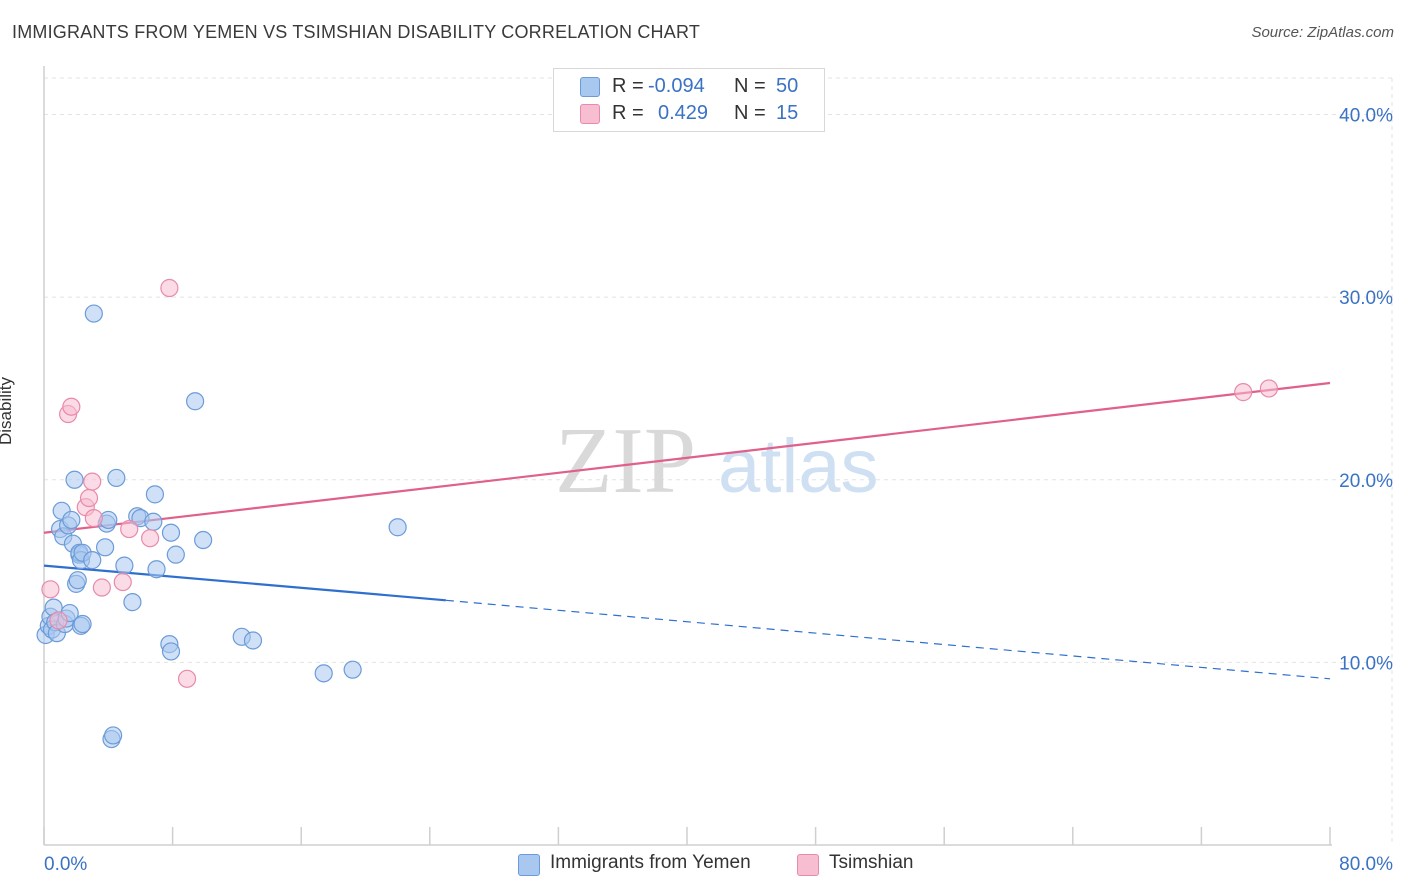  What do you see at coordinates (1366, 663) in the screenshot?
I see `y-tick-label: 10.0%` at bounding box center [1366, 663].